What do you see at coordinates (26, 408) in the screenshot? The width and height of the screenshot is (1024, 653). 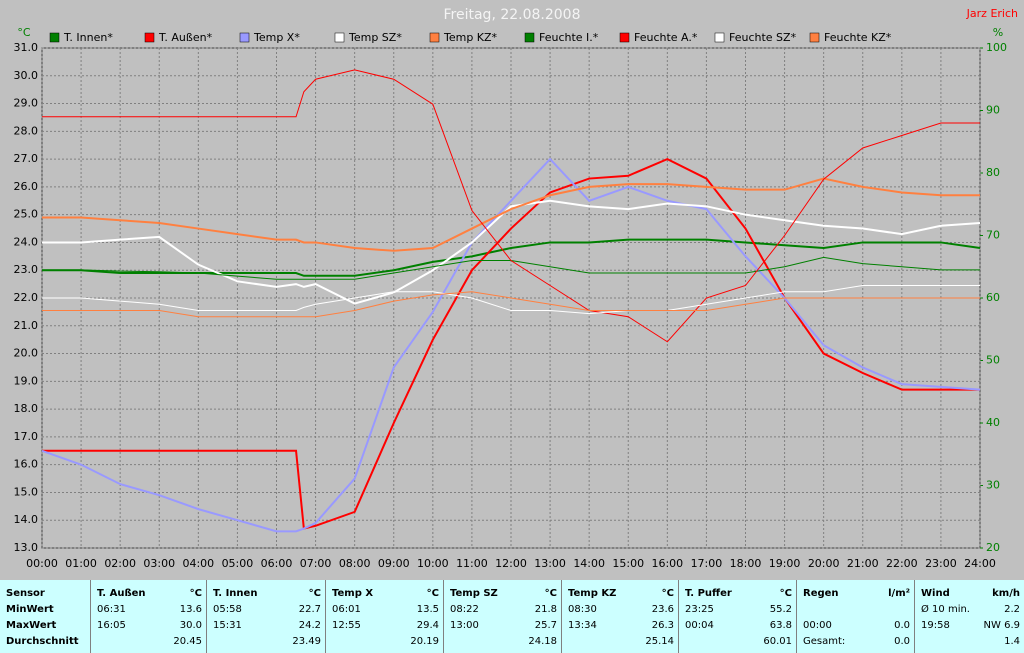 I see `y-tick-label: 18.0` at bounding box center [26, 408].